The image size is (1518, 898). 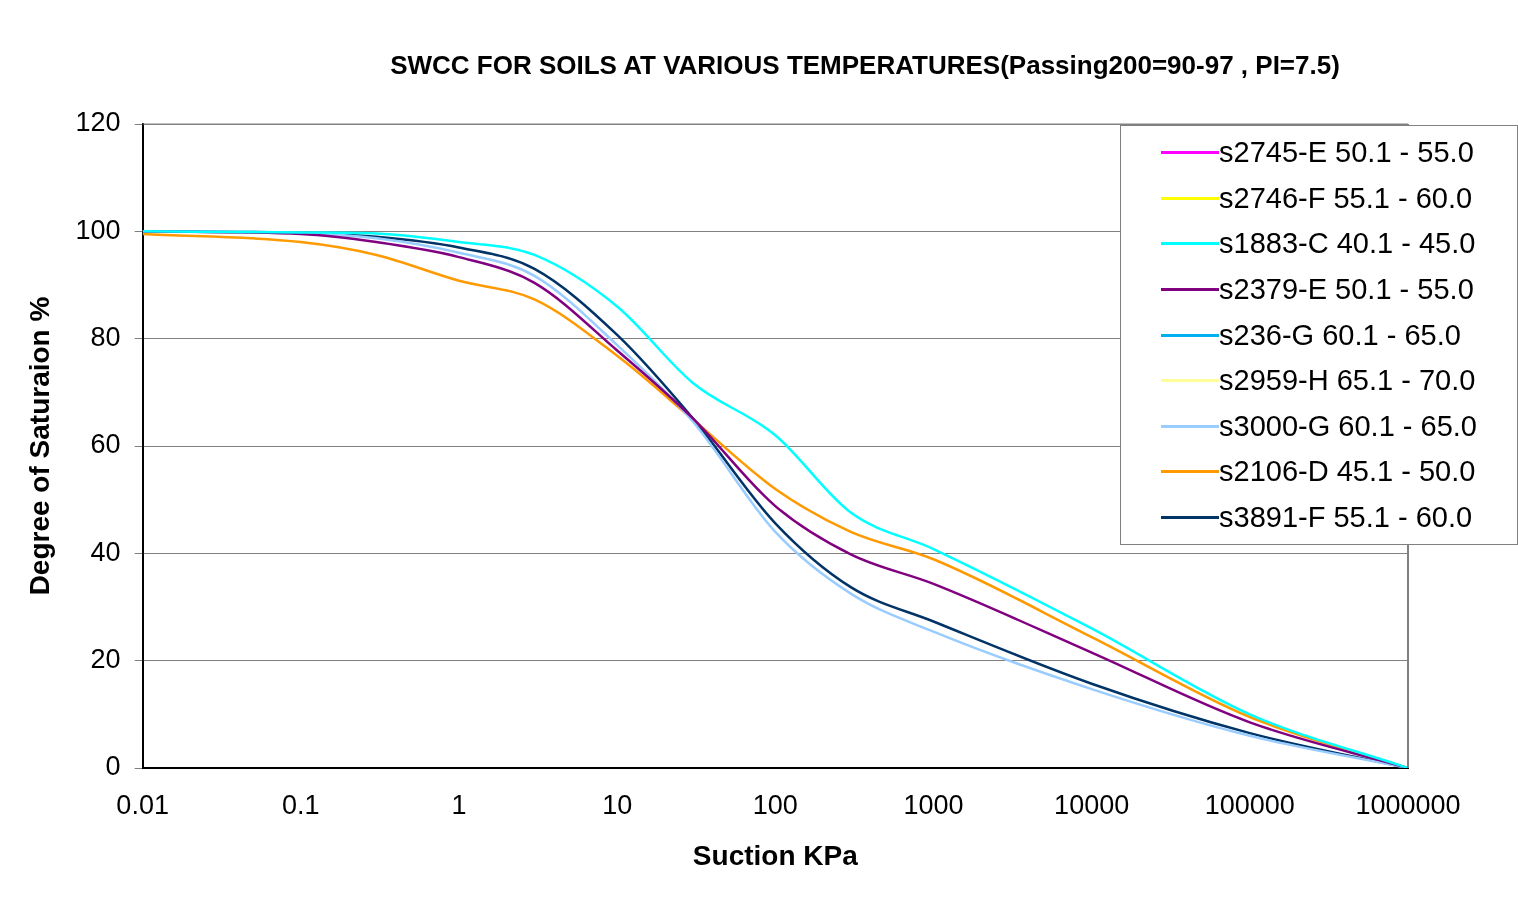 What do you see at coordinates (98, 229) in the screenshot?
I see `y-tick-label: 100` at bounding box center [98, 229].